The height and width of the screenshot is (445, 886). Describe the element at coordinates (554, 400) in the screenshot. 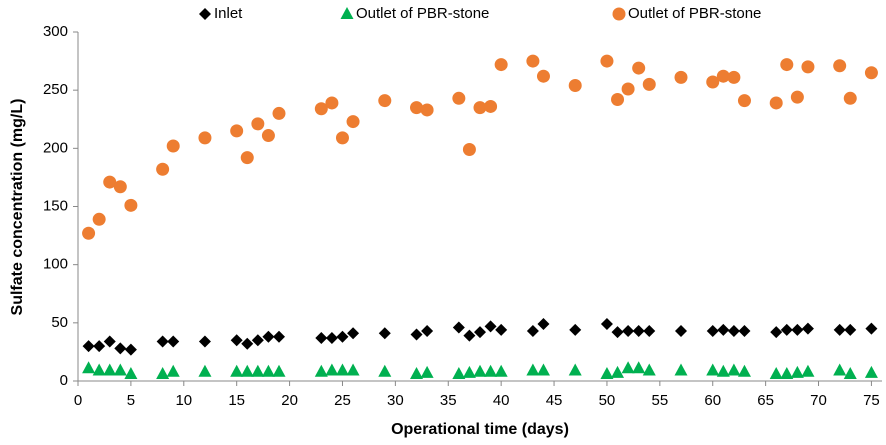

I see `x-tick-label: 45` at that location.